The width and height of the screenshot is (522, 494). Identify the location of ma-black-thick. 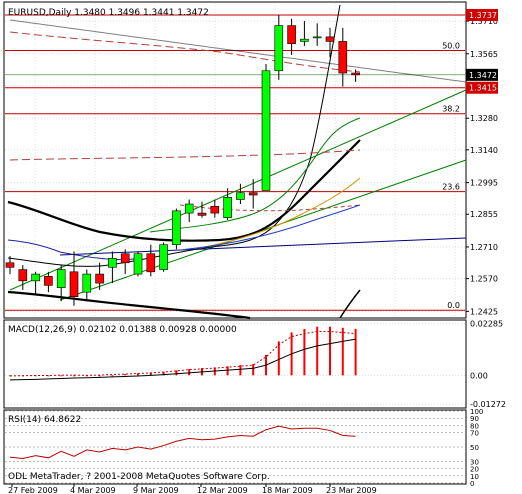
(184, 190).